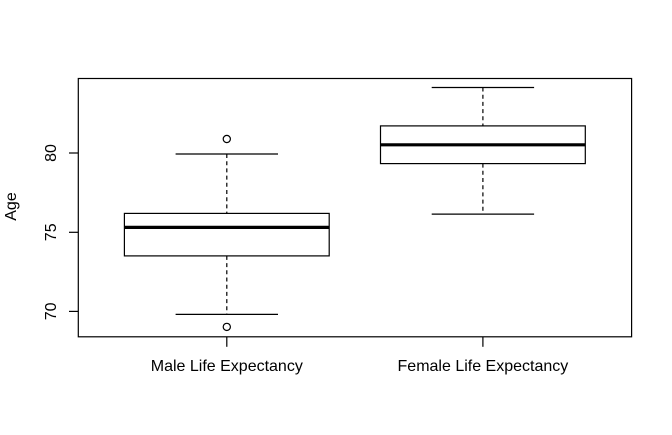 The height and width of the screenshot is (435, 672). I want to click on svg-text: Male Life Expectancy, so click(227, 366).